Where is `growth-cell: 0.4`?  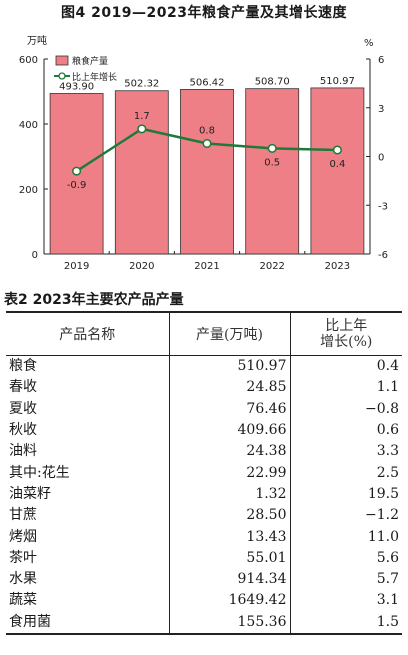 growth-cell: 0.4 is located at coordinates (345, 366).